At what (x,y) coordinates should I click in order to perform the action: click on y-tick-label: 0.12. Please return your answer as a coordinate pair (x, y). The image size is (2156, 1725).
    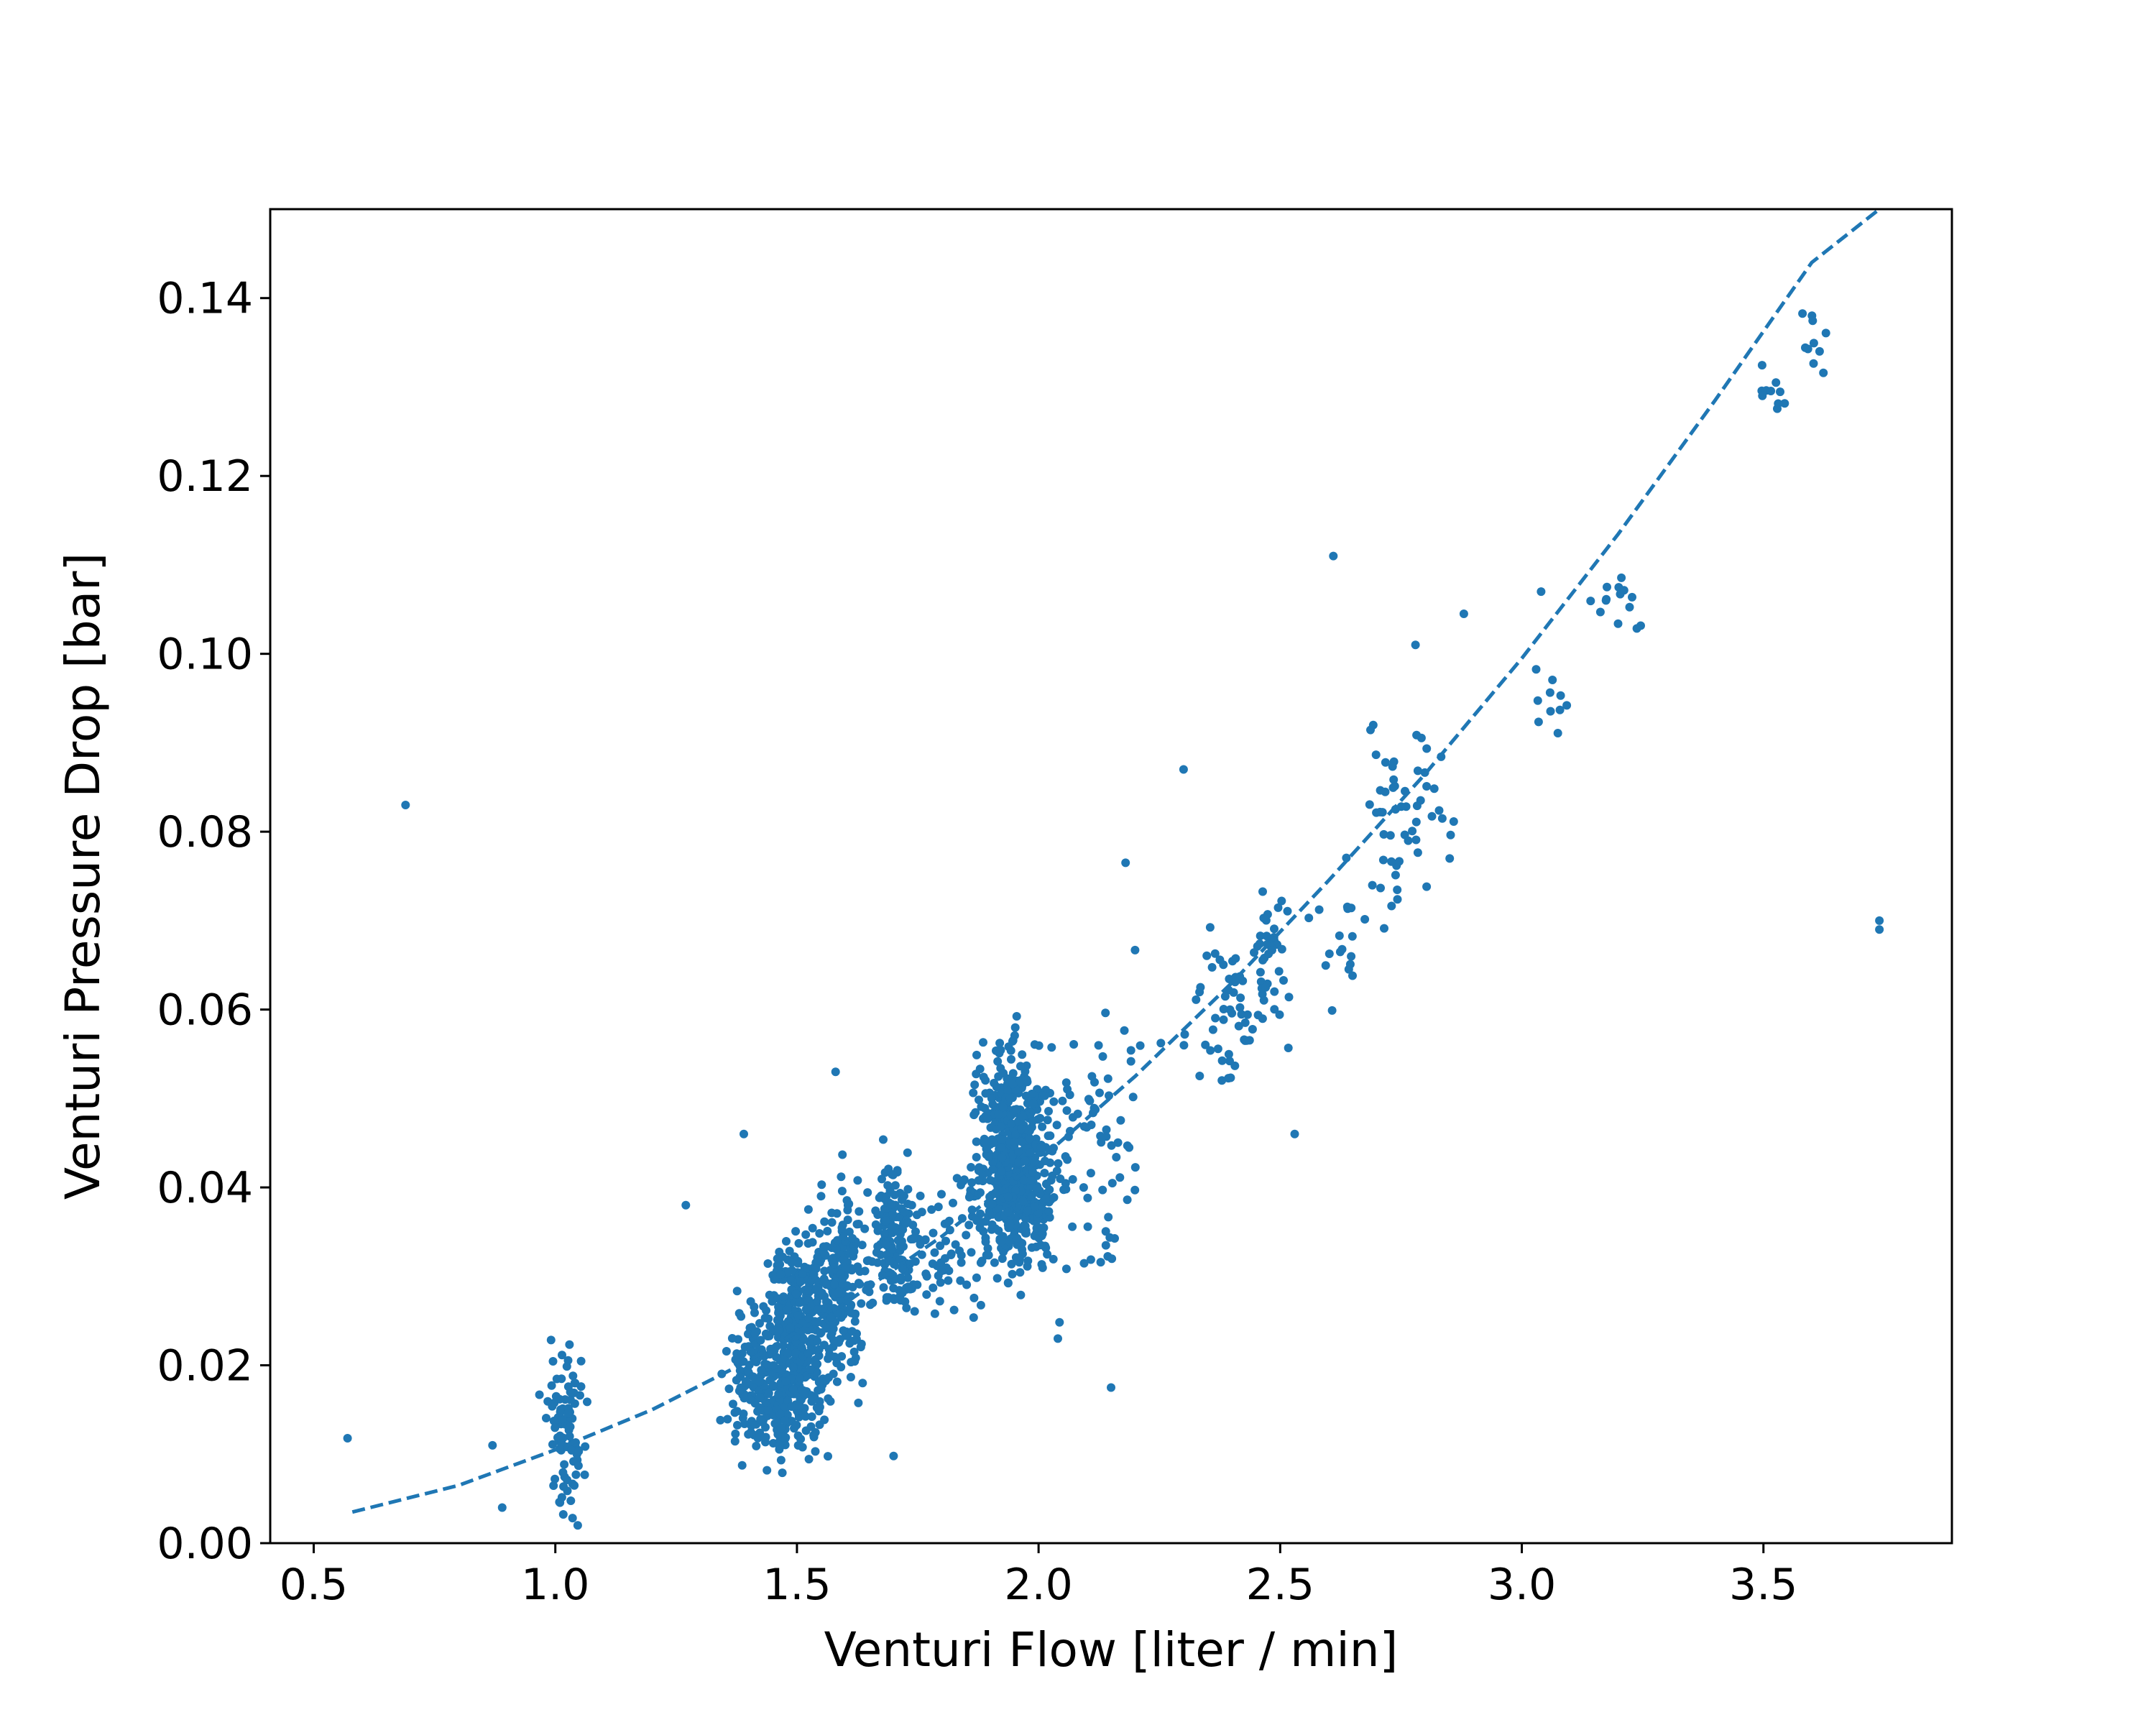
    Looking at the image, I should click on (205, 476).